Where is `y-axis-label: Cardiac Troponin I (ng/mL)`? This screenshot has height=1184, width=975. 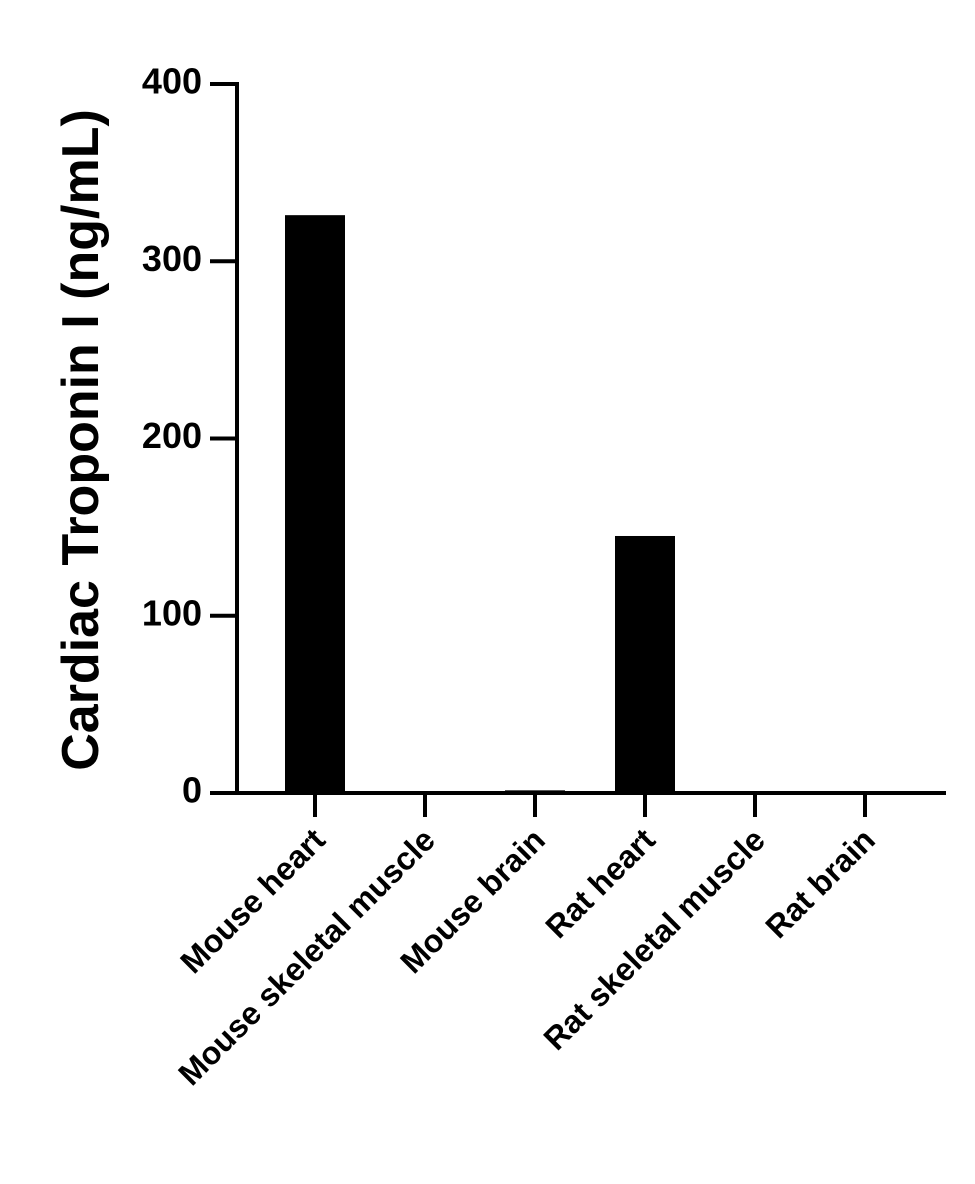
y-axis-label: Cardiac Troponin I (ng/mL) is located at coordinates (81, 440).